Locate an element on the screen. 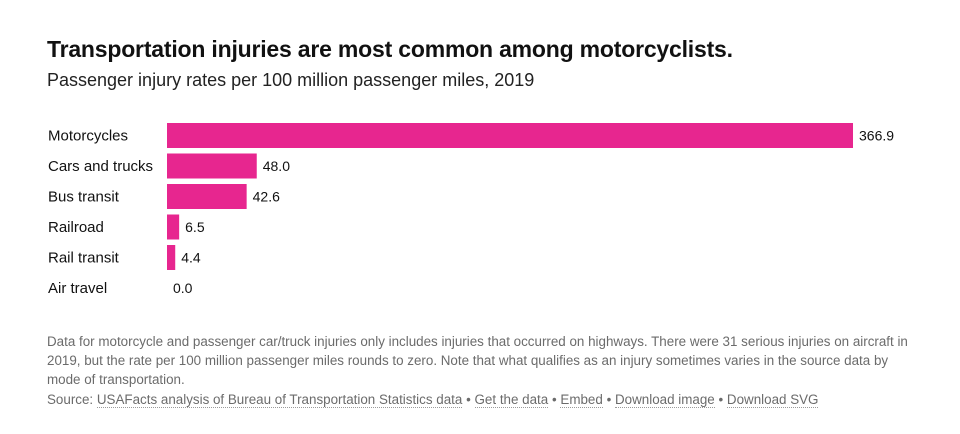 The height and width of the screenshot is (434, 960). category-label-motorcycles: Motorcycles is located at coordinates (88, 136).